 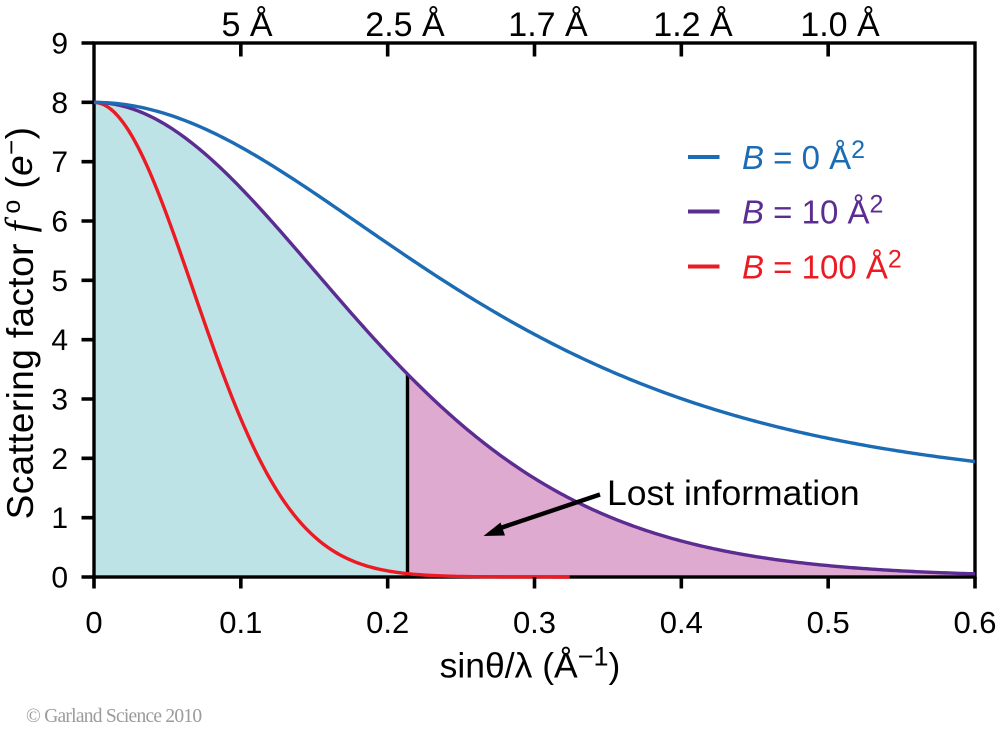 What do you see at coordinates (21, 323) in the screenshot?
I see `svg-text: Scattering factor f o (e−)` at bounding box center [21, 323].